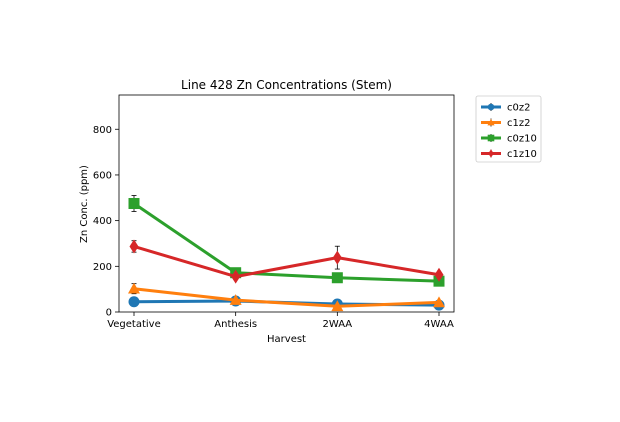 This screenshot has height=422, width=620. I want to click on legend-item: c0z10, so click(509, 139).